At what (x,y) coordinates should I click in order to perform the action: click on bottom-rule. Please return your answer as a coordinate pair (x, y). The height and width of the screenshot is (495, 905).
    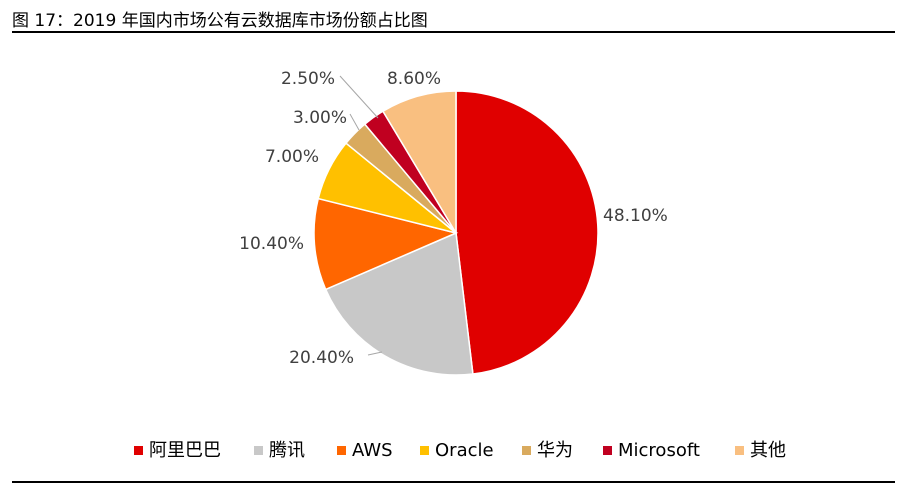
    Looking at the image, I should click on (453, 482).